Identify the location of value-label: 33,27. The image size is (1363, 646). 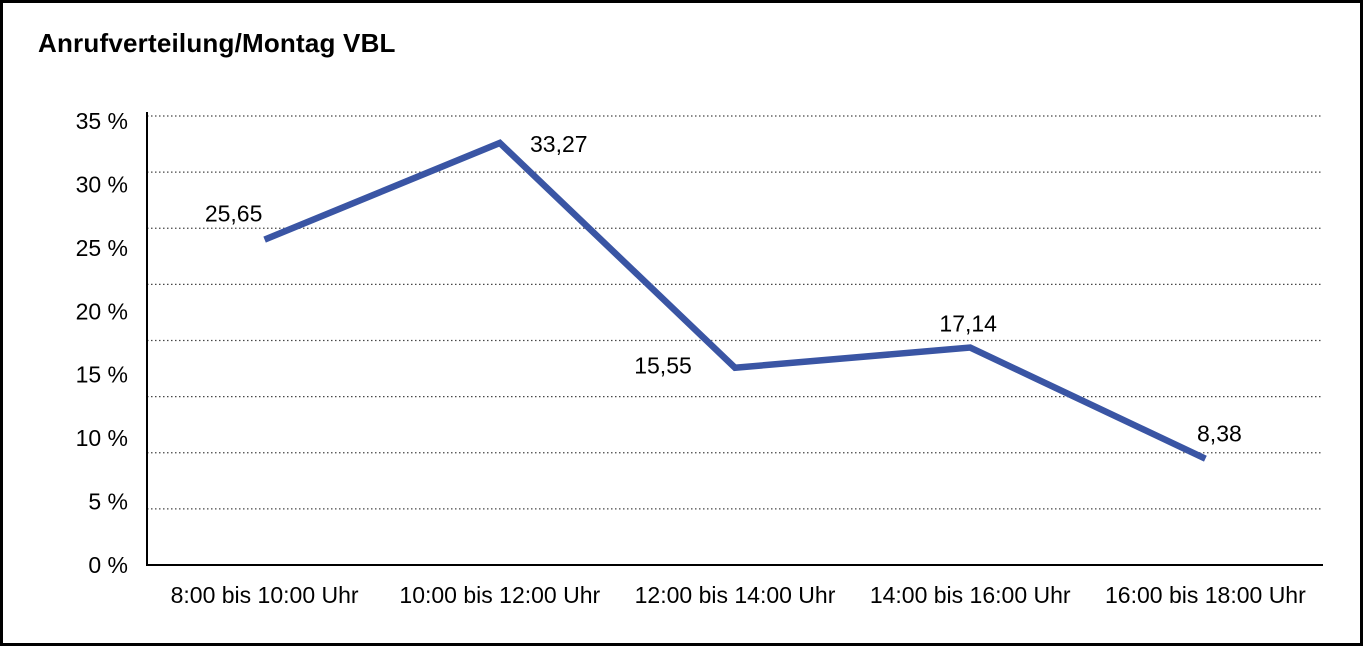
(559, 144).